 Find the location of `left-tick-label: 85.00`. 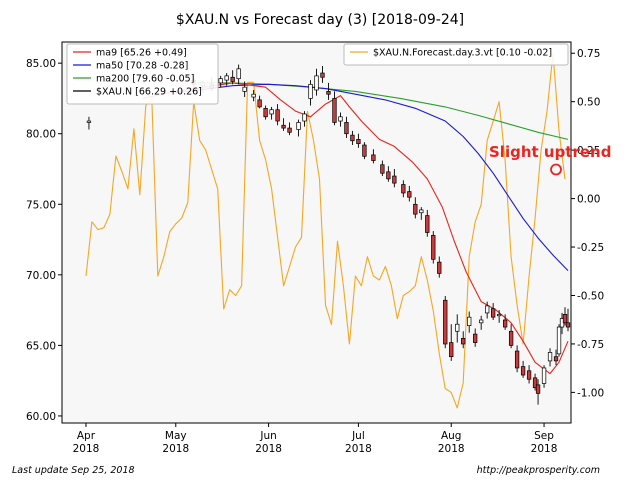

left-tick-label: 85.00 is located at coordinates (41, 64).